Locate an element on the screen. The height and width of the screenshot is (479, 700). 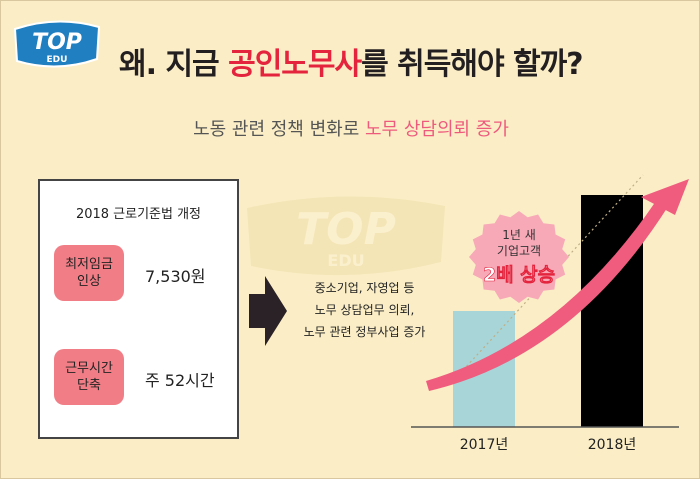
min-wage-label: 최저임금 인상 is located at coordinates (89, 273).